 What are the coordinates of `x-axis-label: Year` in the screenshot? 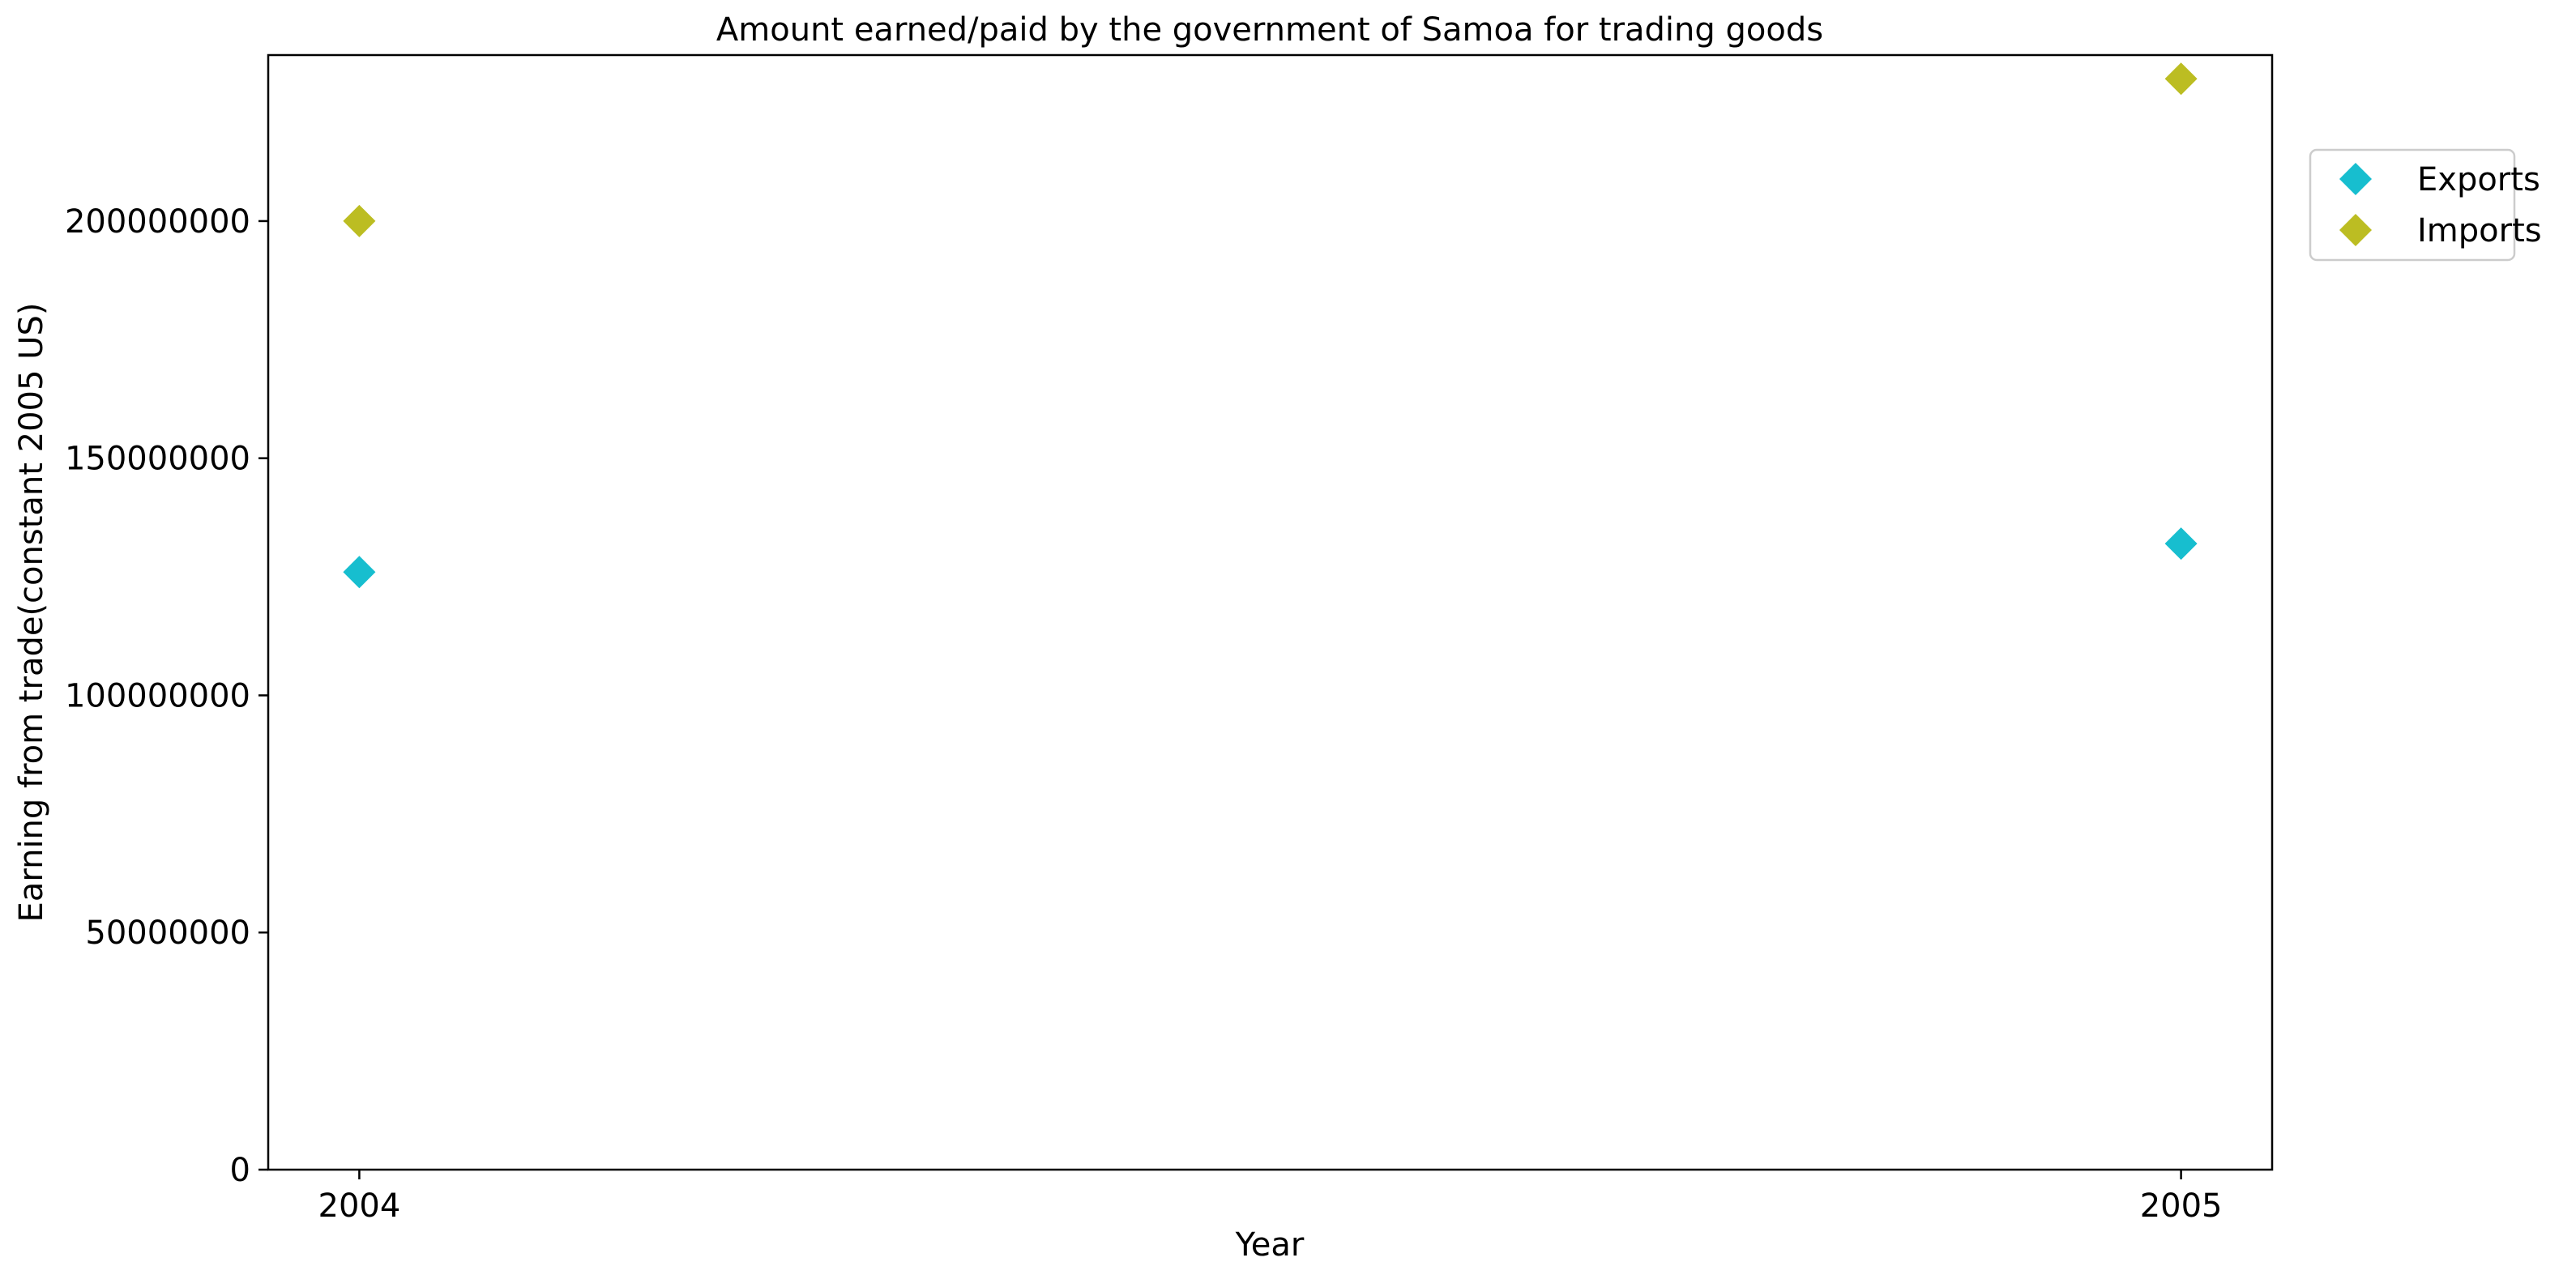 It's located at (1270, 1245).